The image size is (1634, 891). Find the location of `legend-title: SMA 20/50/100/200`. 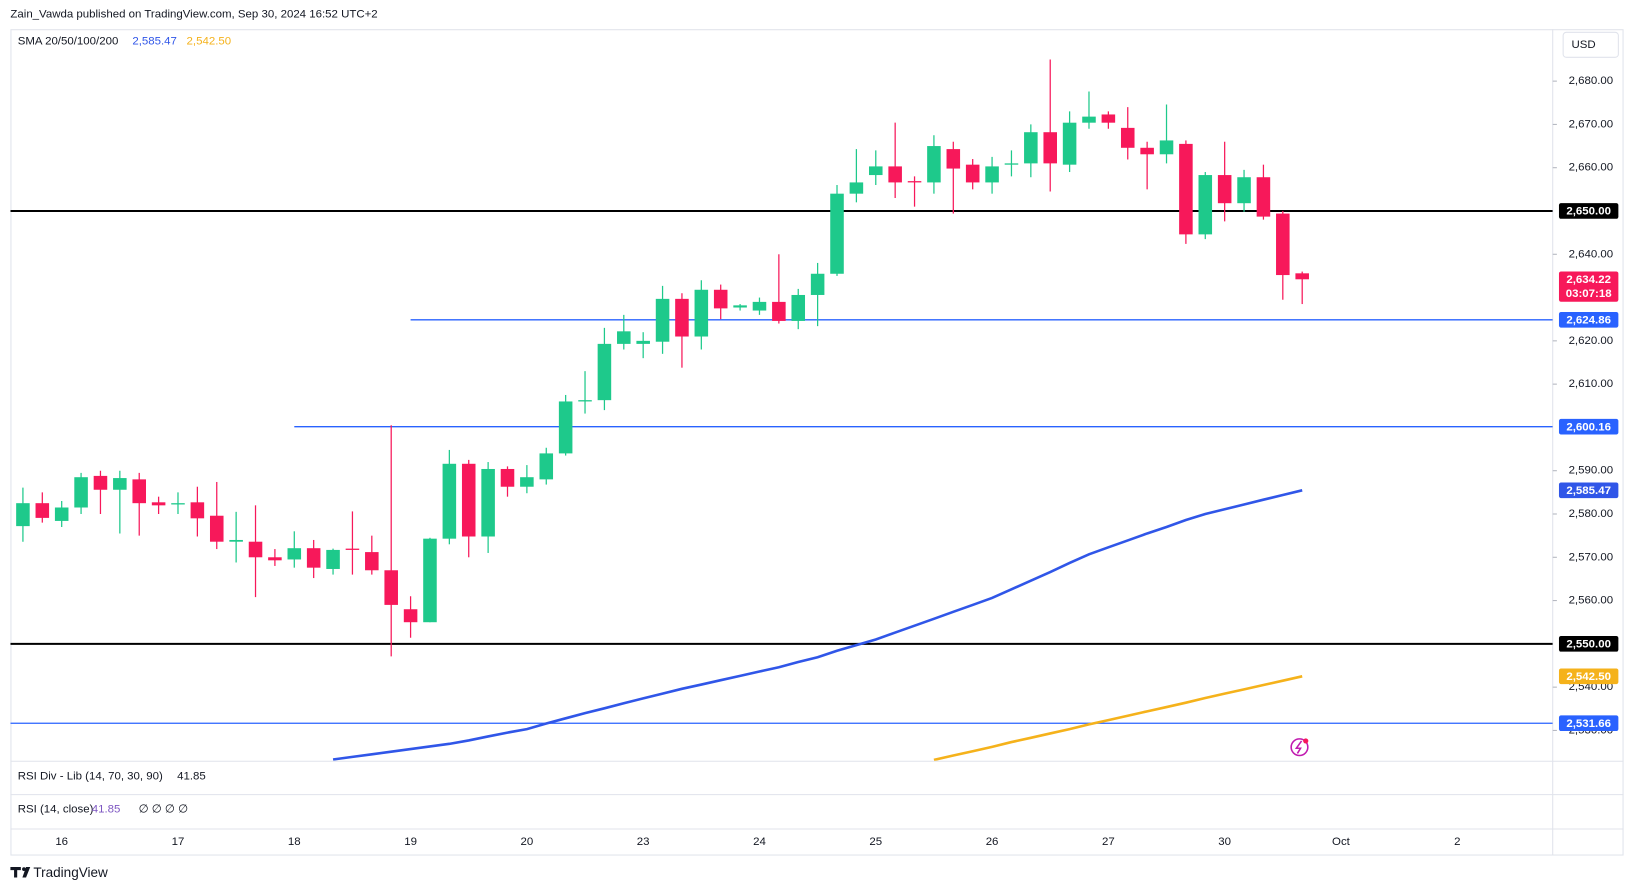

legend-title: SMA 20/50/100/200 is located at coordinates (68, 42).